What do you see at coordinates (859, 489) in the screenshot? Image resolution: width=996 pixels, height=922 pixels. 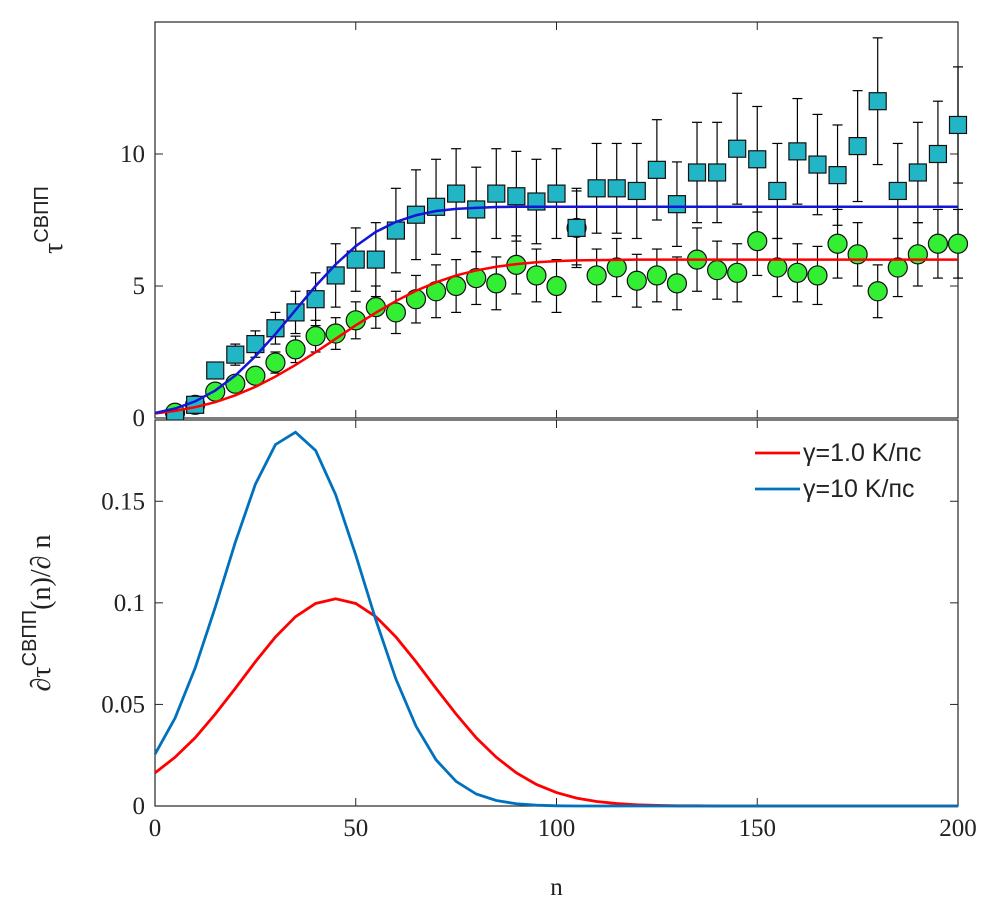 I see `legend-label: γ=10 K/пс` at bounding box center [859, 489].